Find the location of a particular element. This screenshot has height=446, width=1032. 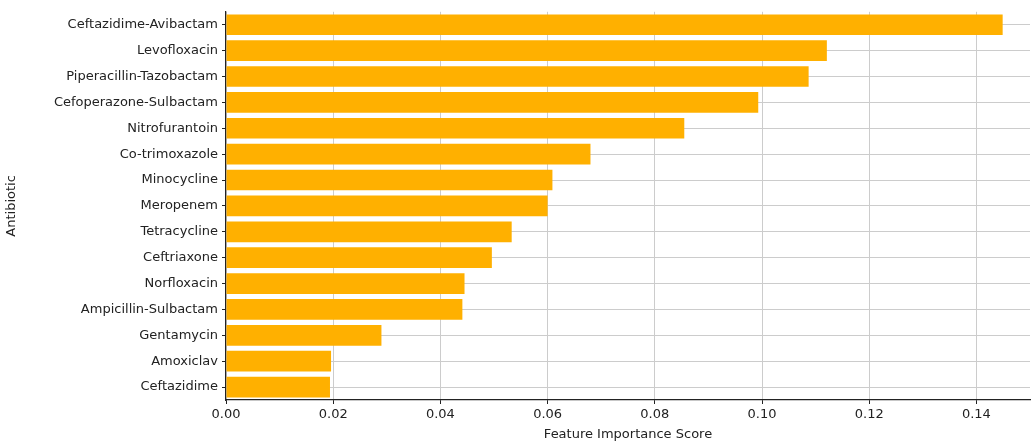

y-tick-label: Tetracycline is located at coordinates (178, 231).